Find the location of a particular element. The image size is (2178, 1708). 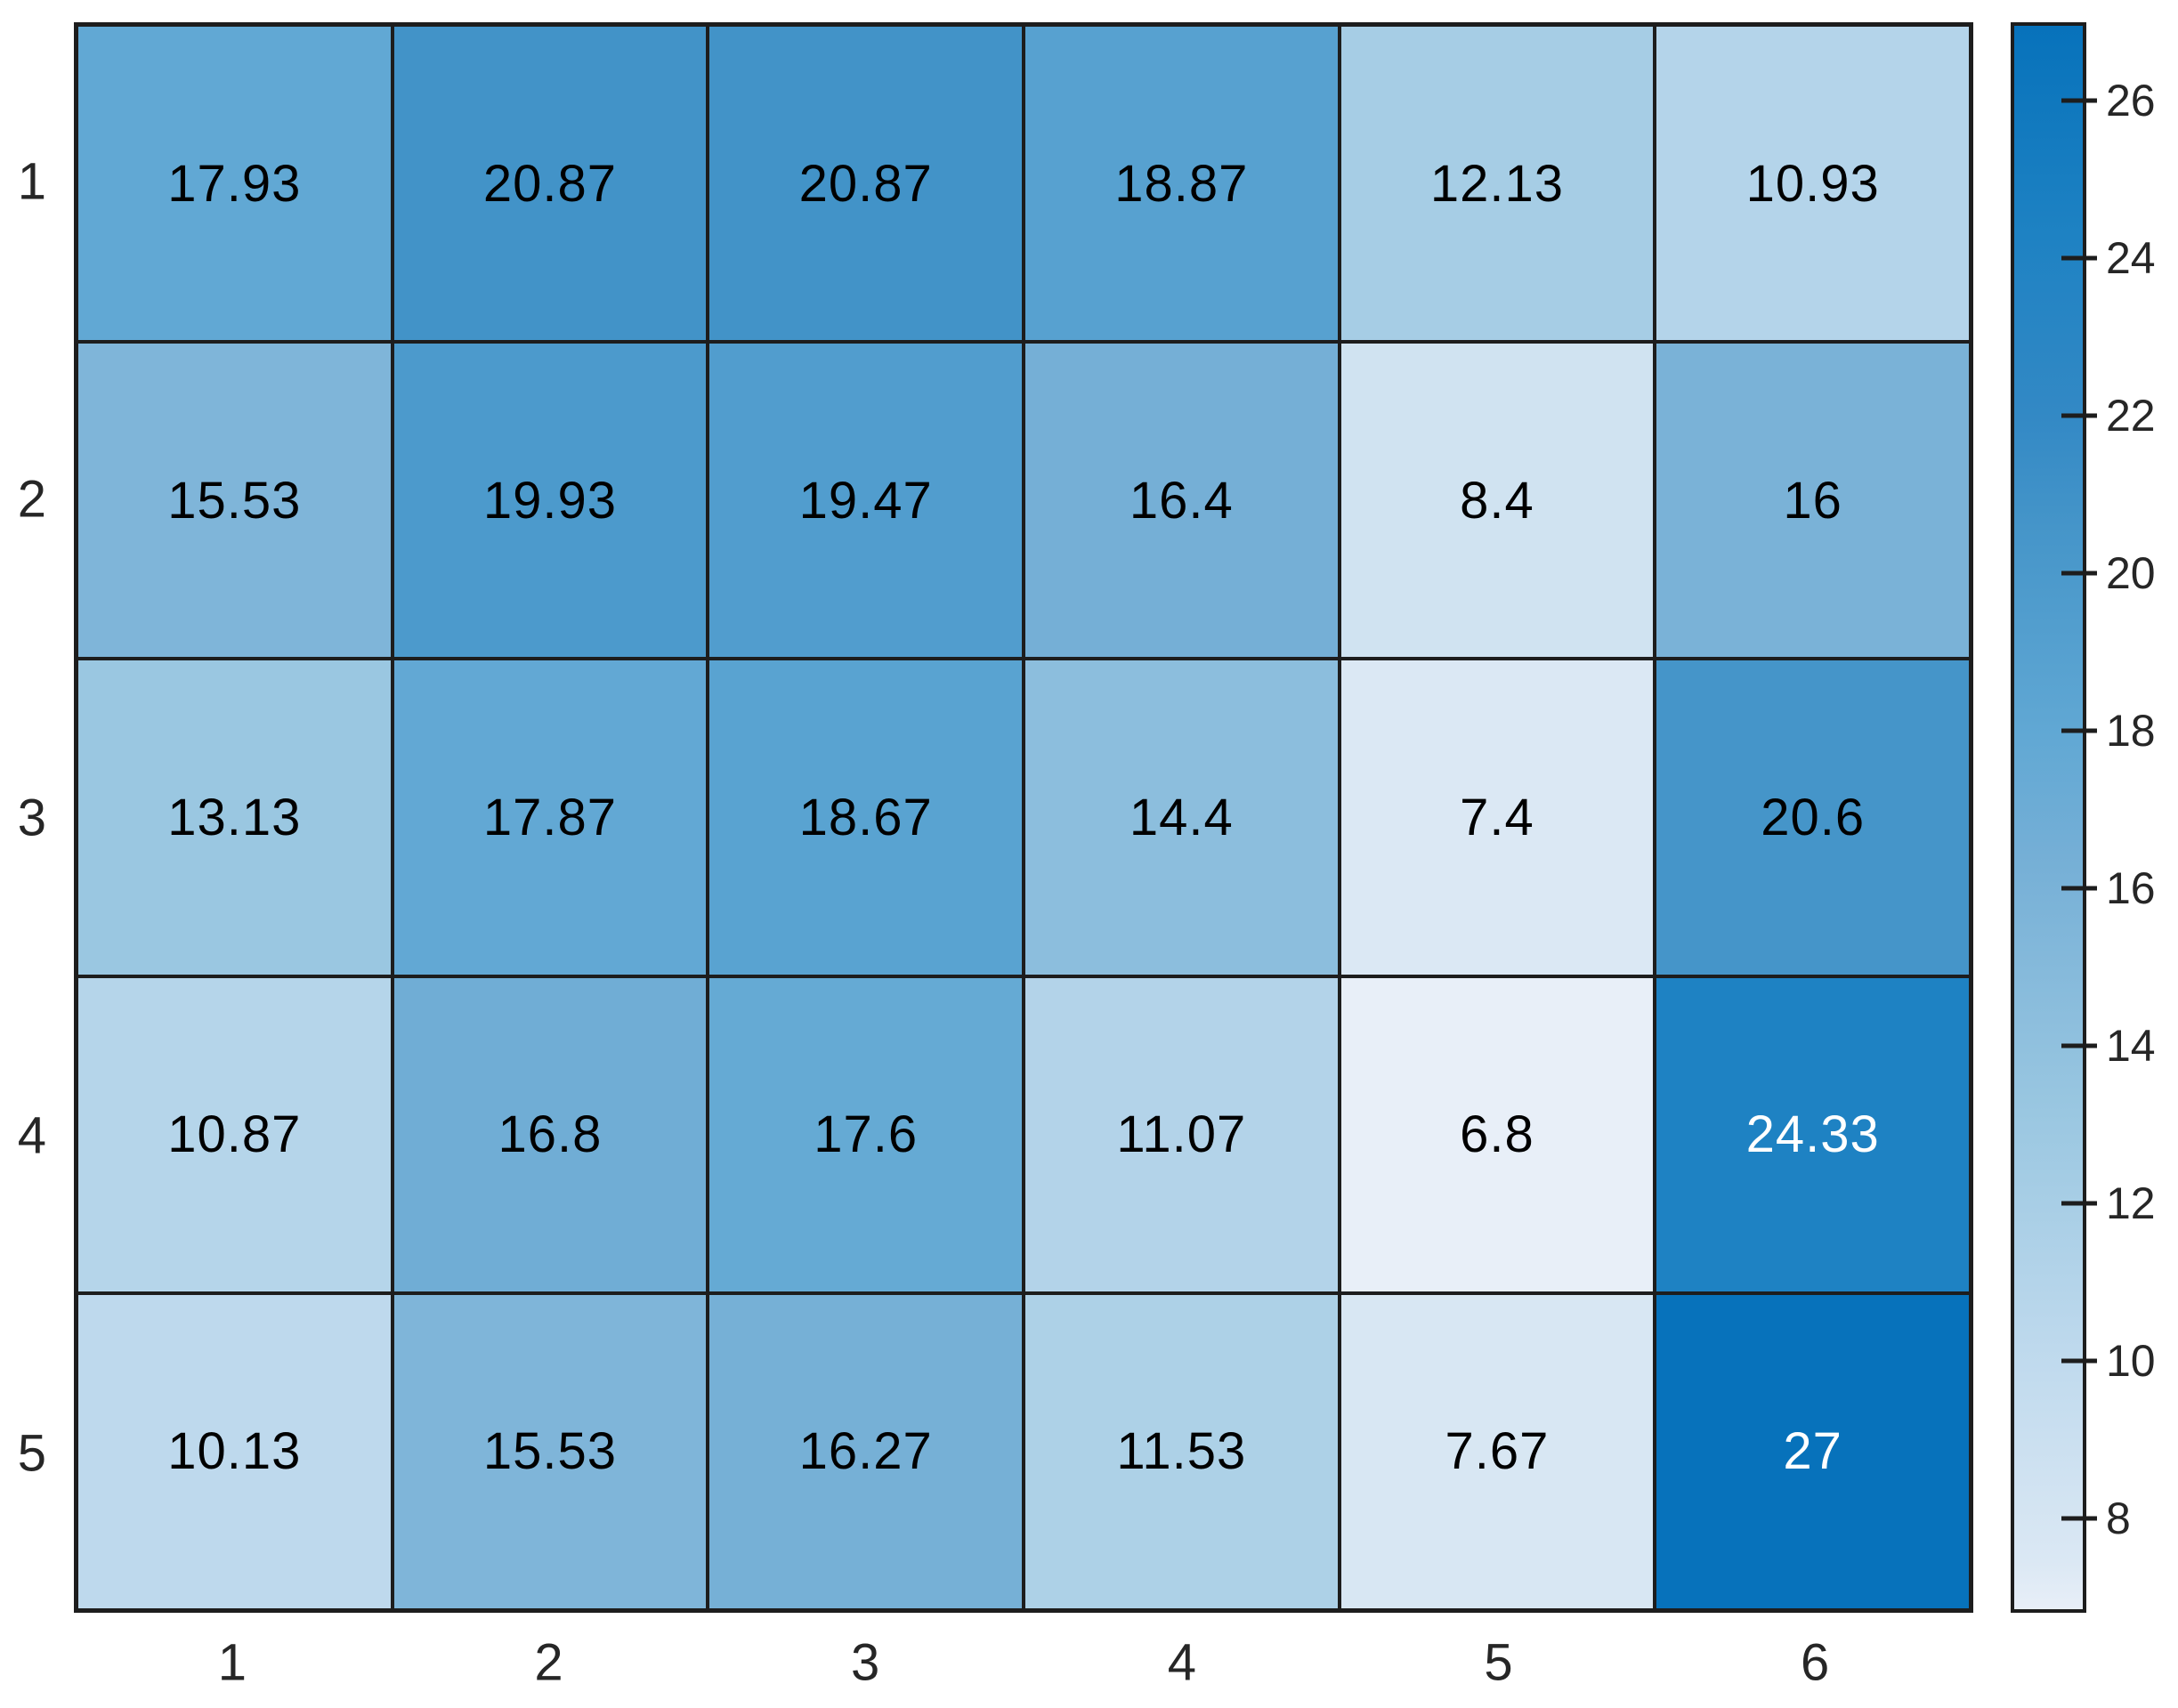

y-tick-label: 2 is located at coordinates (31, 500).